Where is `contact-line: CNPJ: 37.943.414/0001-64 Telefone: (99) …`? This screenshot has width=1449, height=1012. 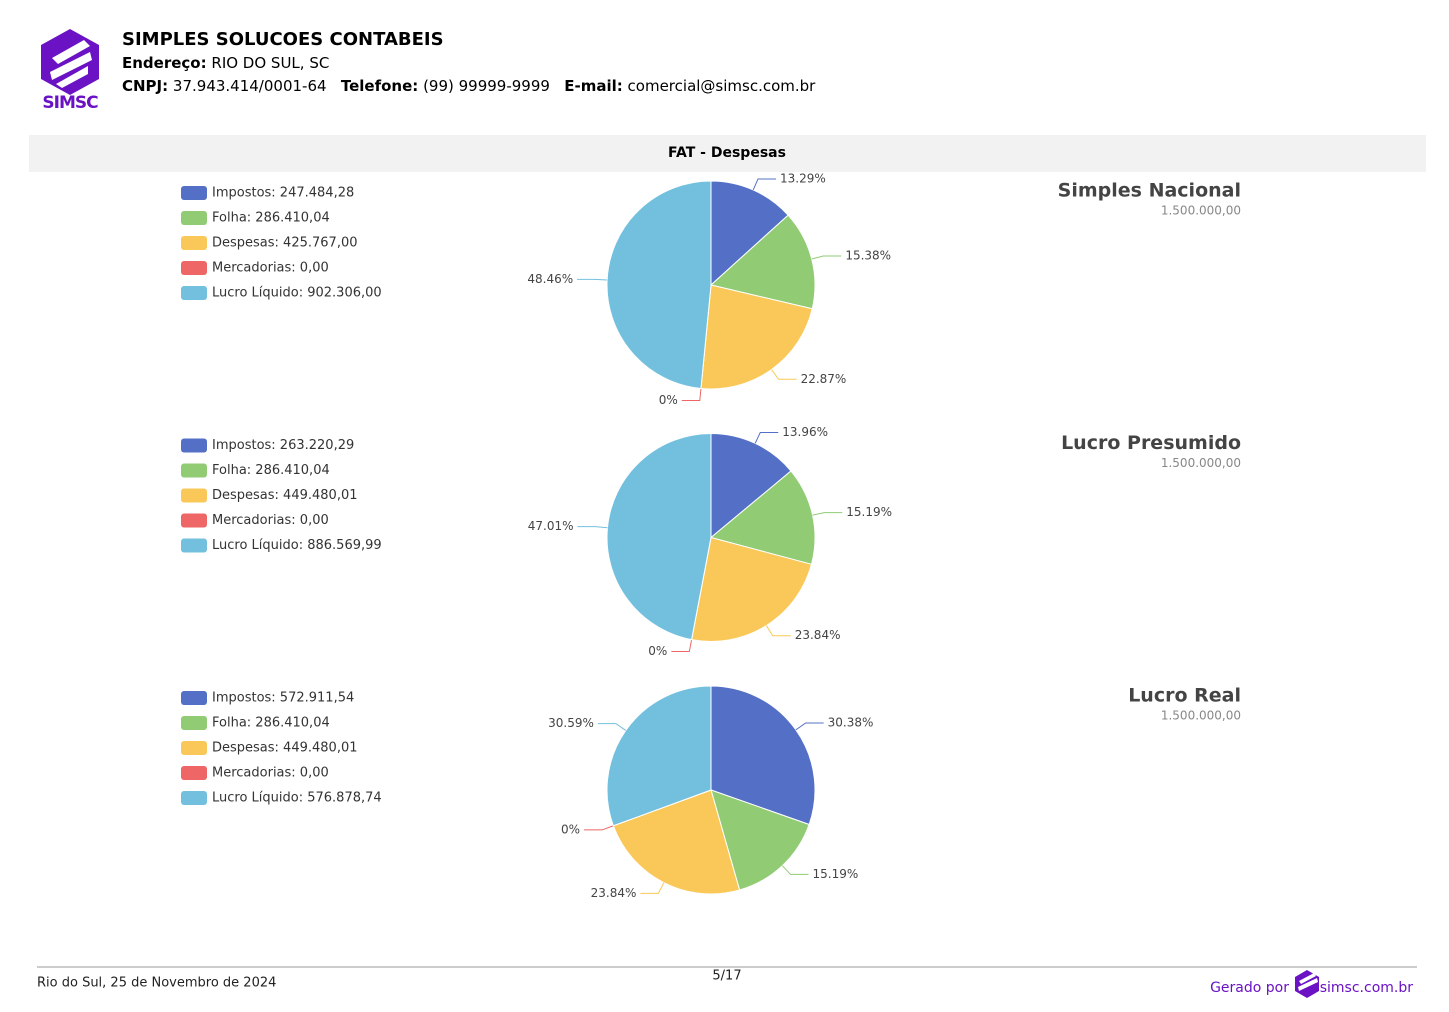 contact-line: CNPJ: 37.943.414/0001-64 Telefone: (99) … is located at coordinates (469, 86).